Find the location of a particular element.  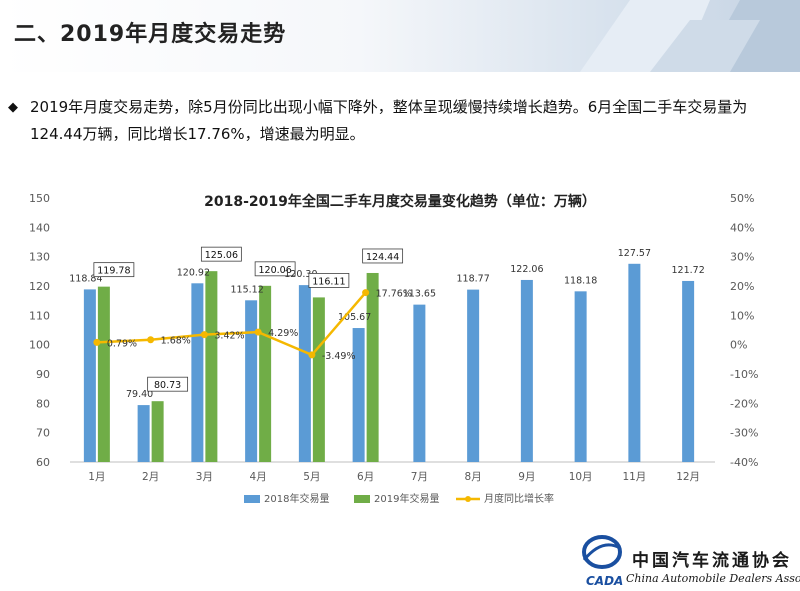

logo-english-name: China Automobile Dealers Association is located at coordinates (713, 578).